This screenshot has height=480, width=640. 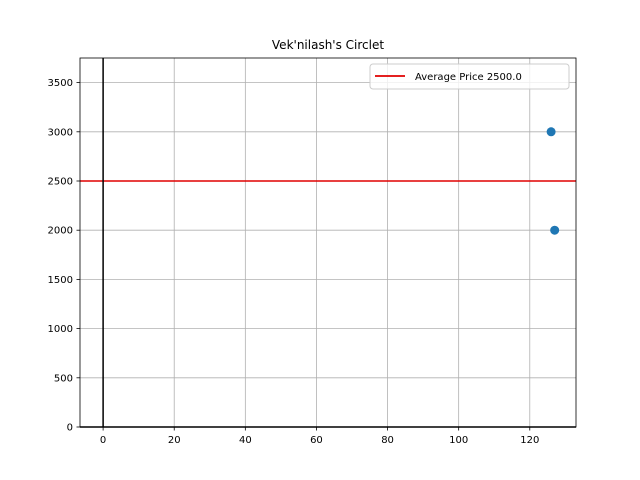 What do you see at coordinates (63, 378) in the screenshot?
I see `y-tick-label: 500` at bounding box center [63, 378].